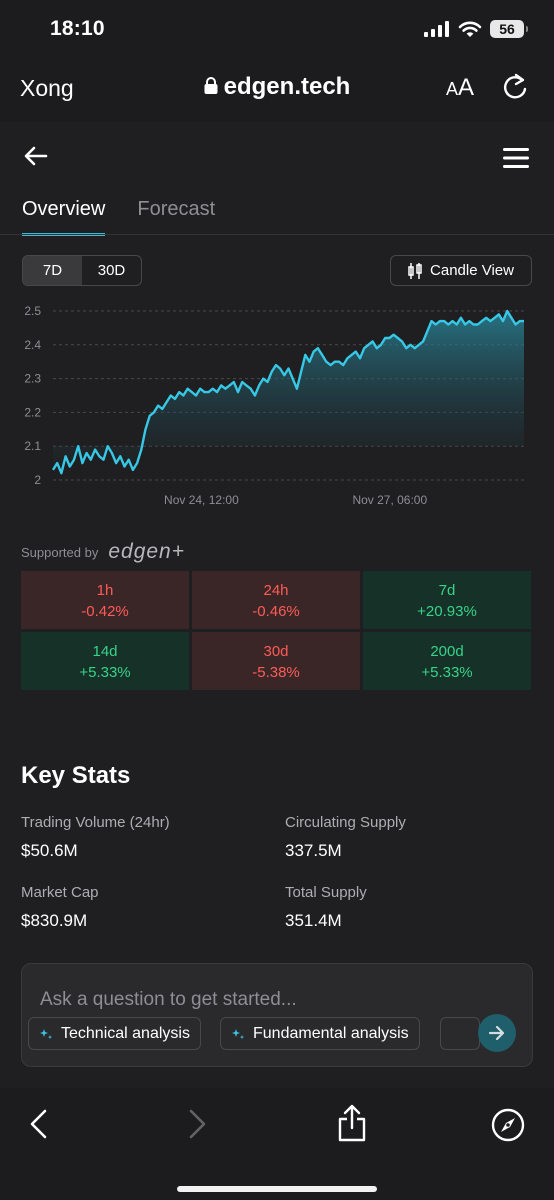 The width and height of the screenshot is (554, 1200). I want to click on perf-cell-14d: 14d +5.33%, so click(105, 661).